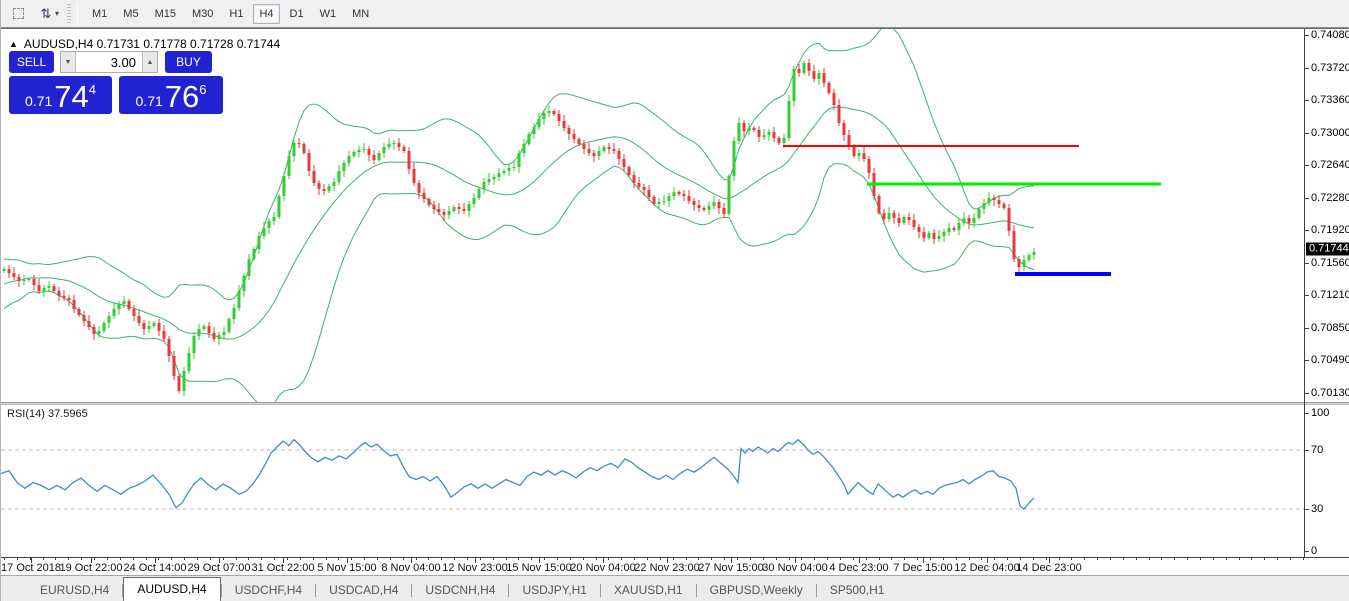  What do you see at coordinates (266, 13) in the screenshot?
I see `timeframe-button-h4: H4` at bounding box center [266, 13].